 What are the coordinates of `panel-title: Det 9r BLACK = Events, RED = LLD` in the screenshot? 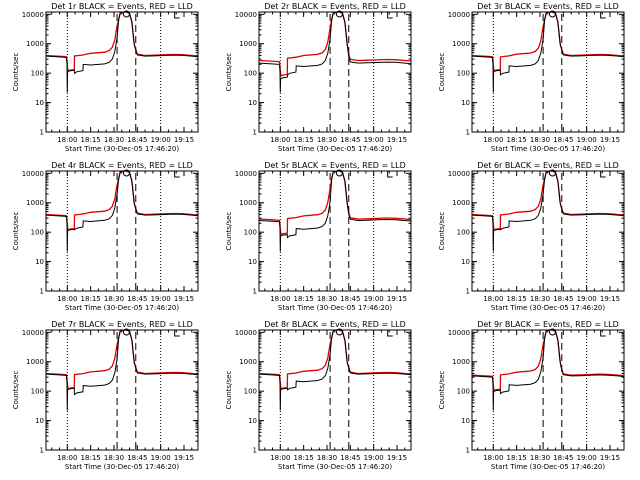 It's located at (548, 324).